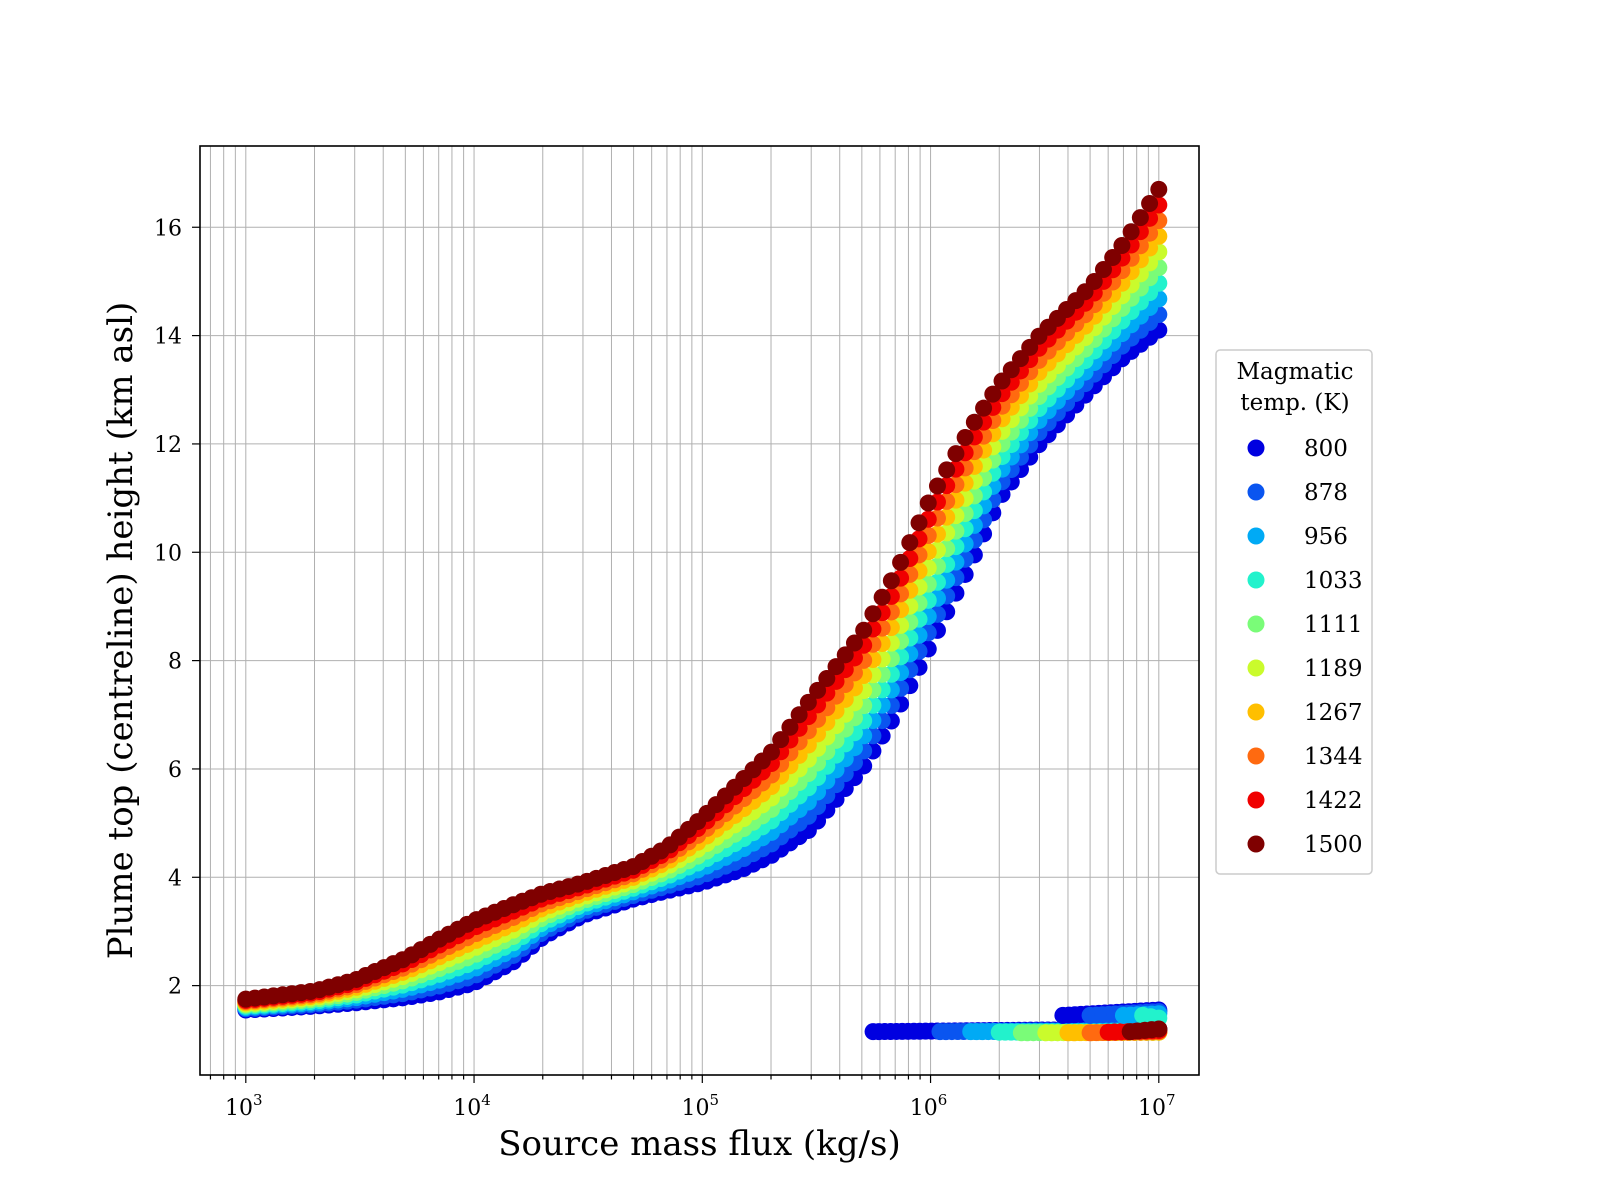 This screenshot has width=1600, height=1200. I want to click on y-tick-label: 8, so click(175, 662).